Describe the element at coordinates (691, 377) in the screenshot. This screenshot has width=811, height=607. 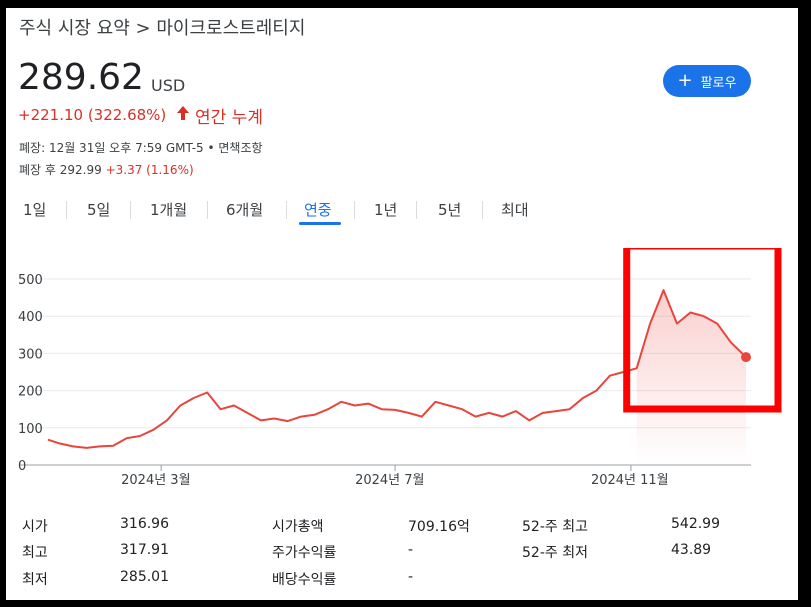
I see `price-area` at that location.